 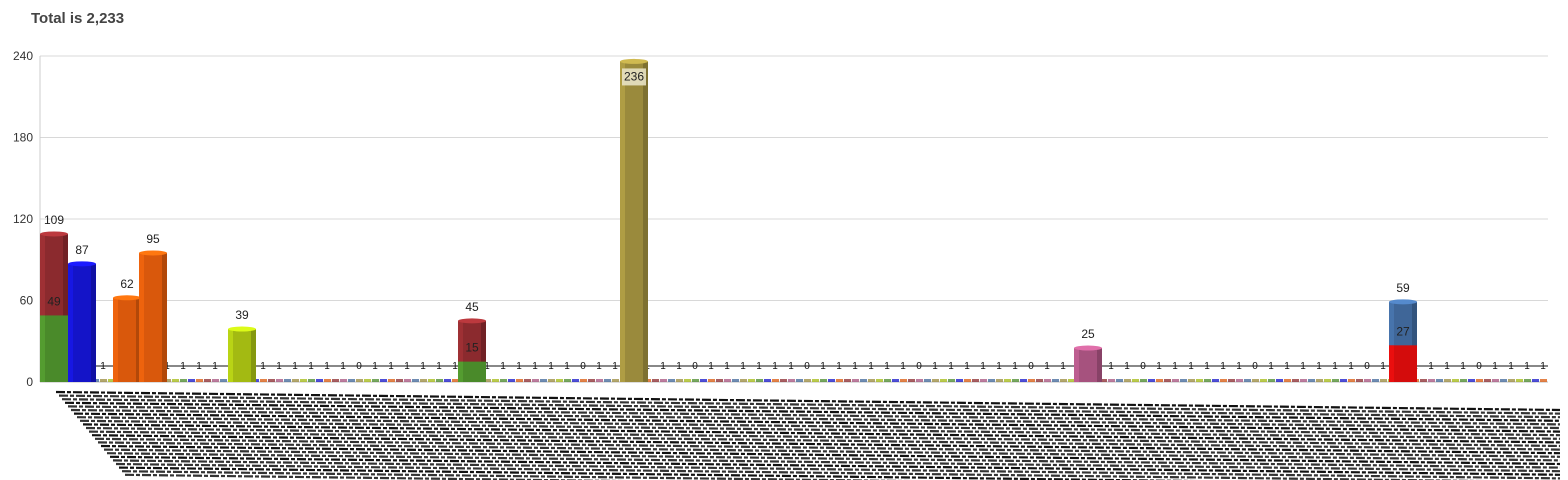 What do you see at coordinates (634, 76) in the screenshot?
I see `bar-value-label: 236` at bounding box center [634, 76].